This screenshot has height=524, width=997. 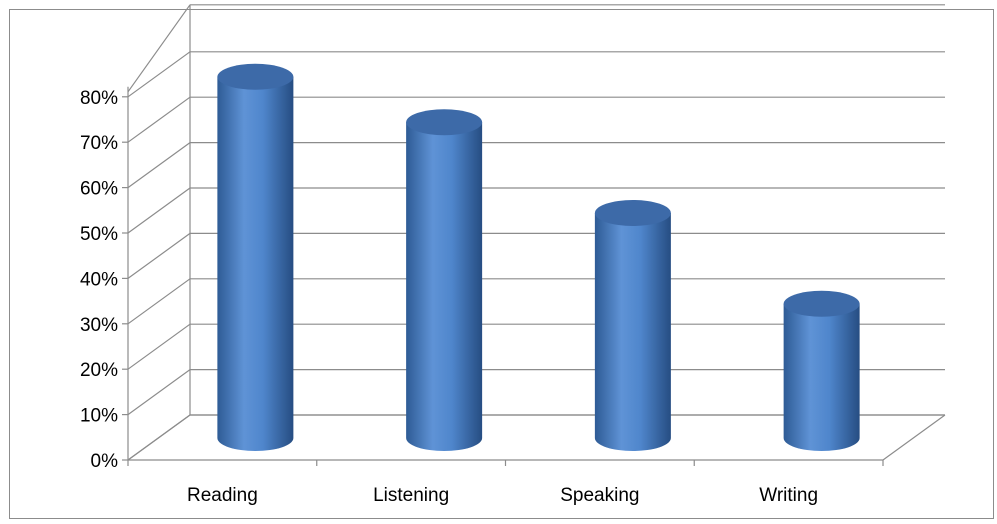 What do you see at coordinates (99, 98) in the screenshot?
I see `y-tick-label: 80%` at bounding box center [99, 98].